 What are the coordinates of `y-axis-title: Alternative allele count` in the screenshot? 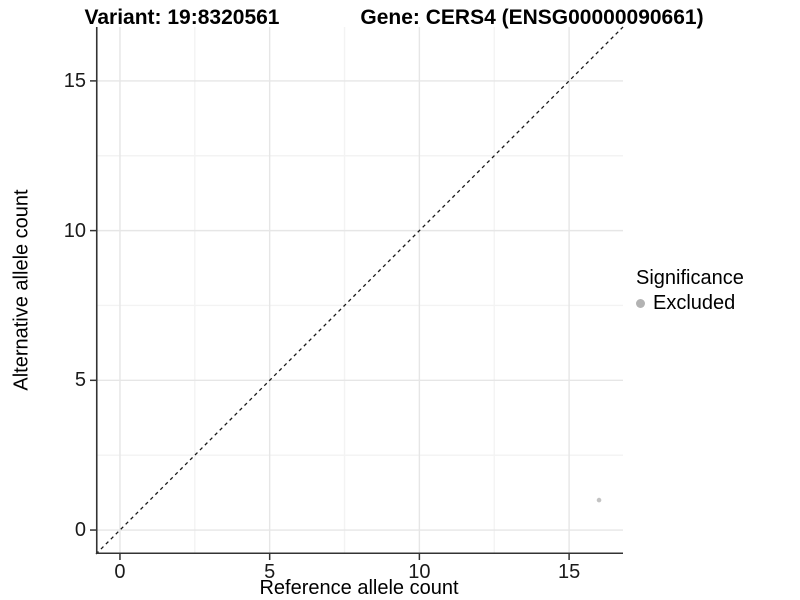 It's located at (21, 290).